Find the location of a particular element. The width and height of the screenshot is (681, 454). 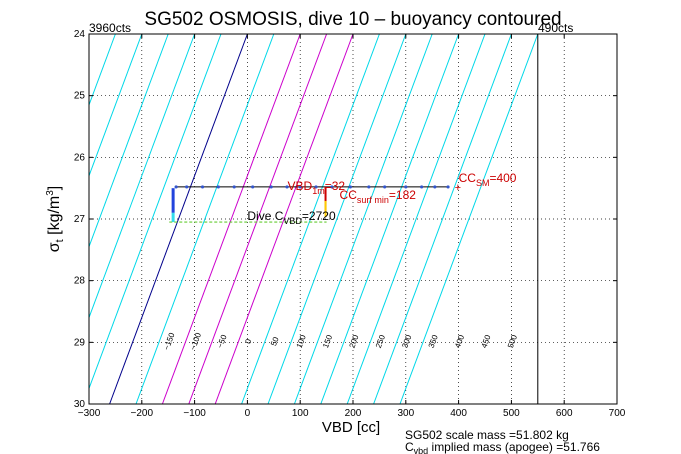

contour-label-bottom: 50 is located at coordinates (275, 341).